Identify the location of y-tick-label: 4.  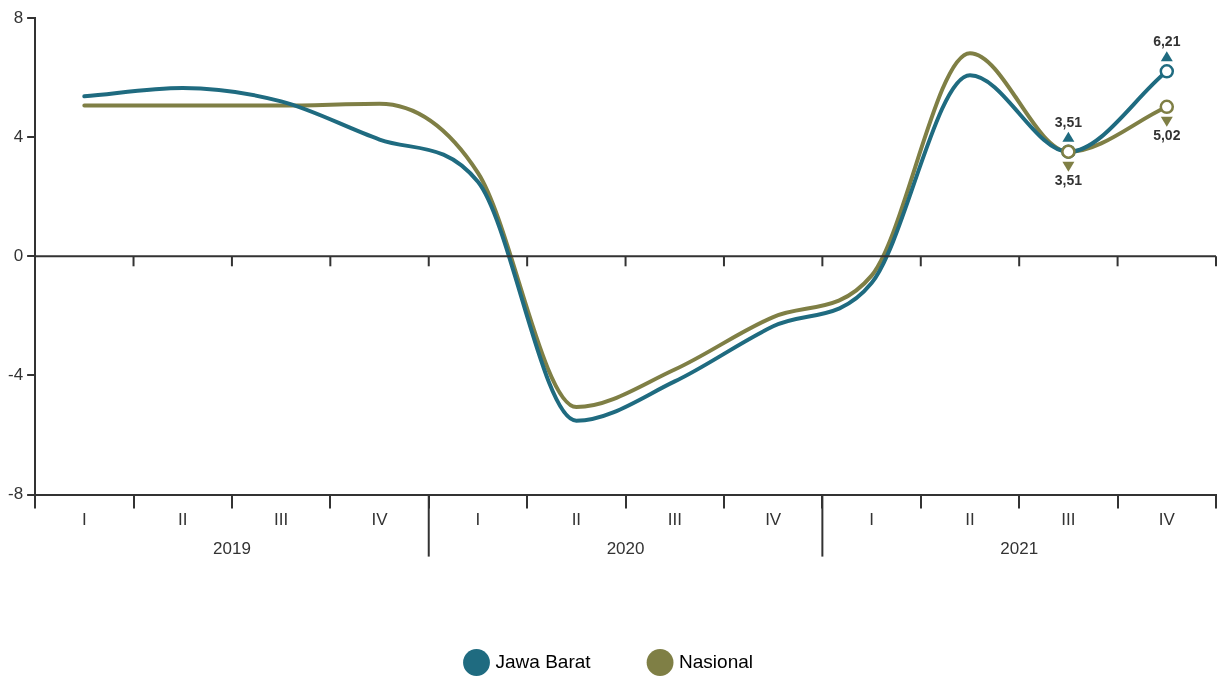
(18, 136).